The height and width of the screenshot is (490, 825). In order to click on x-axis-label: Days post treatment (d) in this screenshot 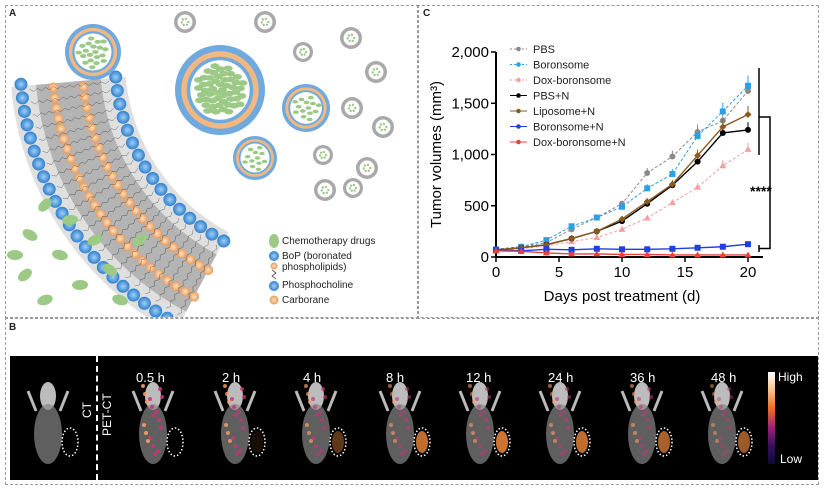, I will do `click(622, 296)`.